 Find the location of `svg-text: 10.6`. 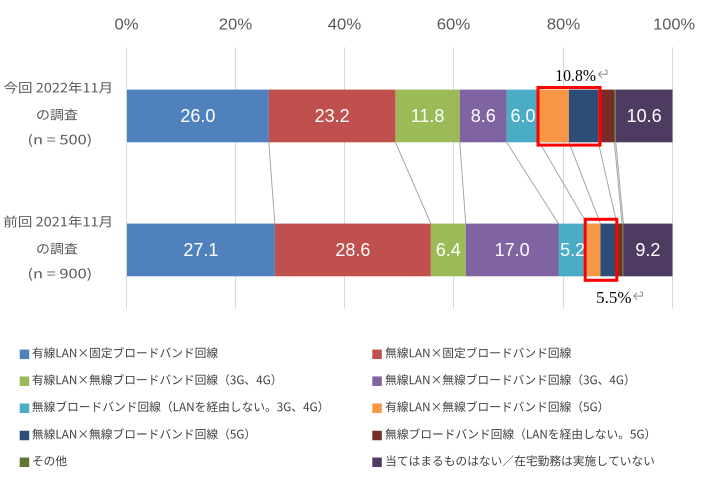

svg-text: 10.6 is located at coordinates (644, 116).